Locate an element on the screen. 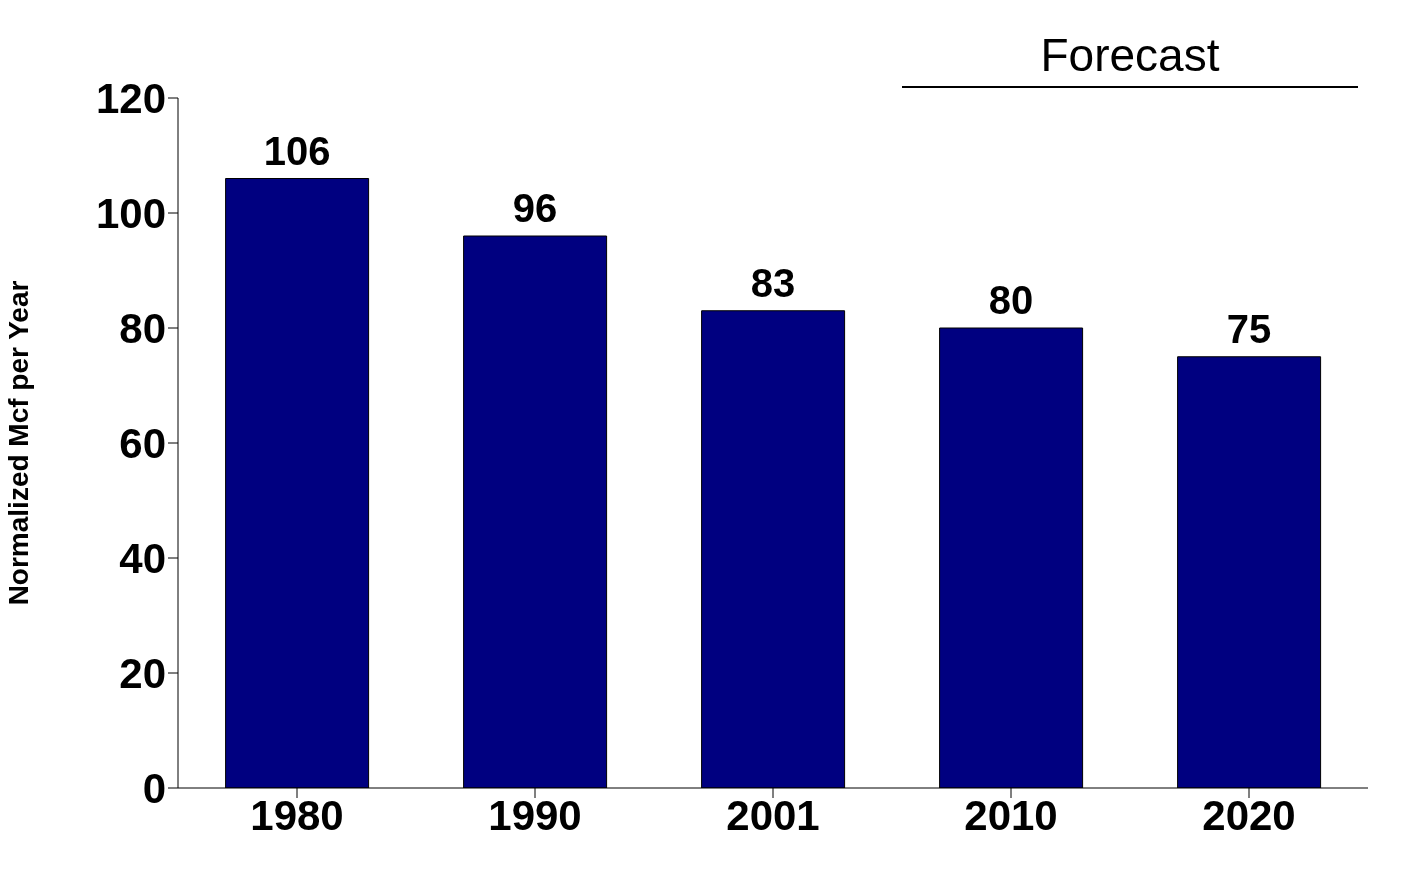  x-tick-label: 1990 is located at coordinates (535, 815).